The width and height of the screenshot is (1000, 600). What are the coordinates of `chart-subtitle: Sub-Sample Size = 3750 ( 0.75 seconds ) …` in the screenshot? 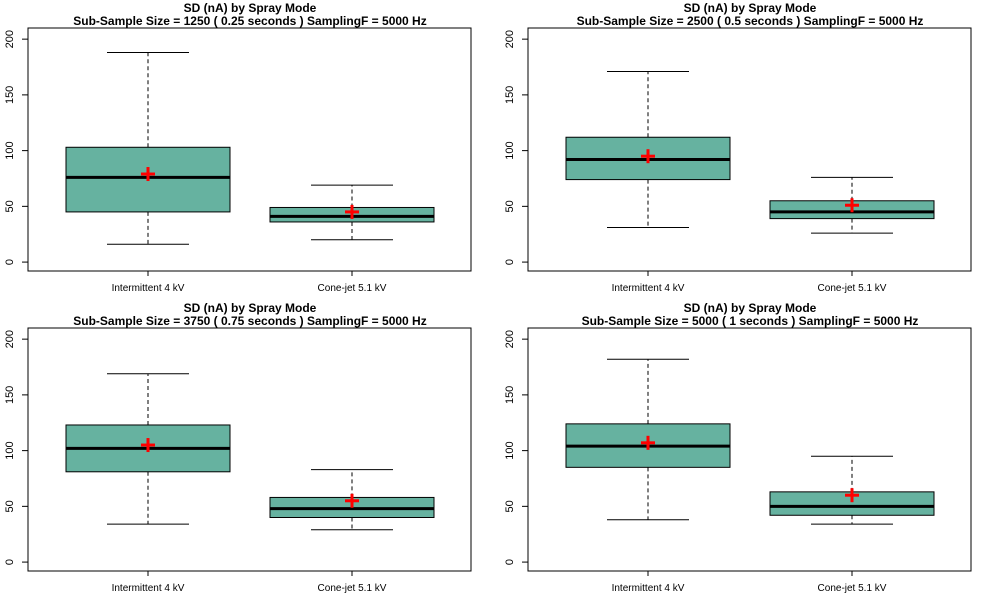 It's located at (249, 321).